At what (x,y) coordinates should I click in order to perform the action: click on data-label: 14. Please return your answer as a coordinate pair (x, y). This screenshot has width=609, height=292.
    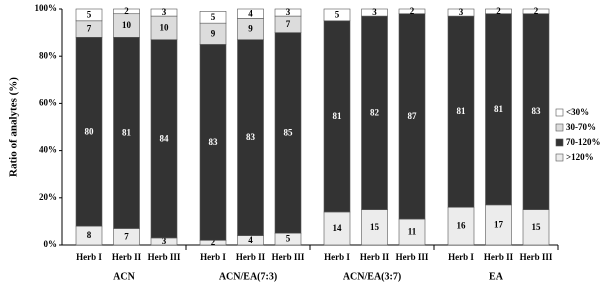
    Looking at the image, I should click on (338, 228).